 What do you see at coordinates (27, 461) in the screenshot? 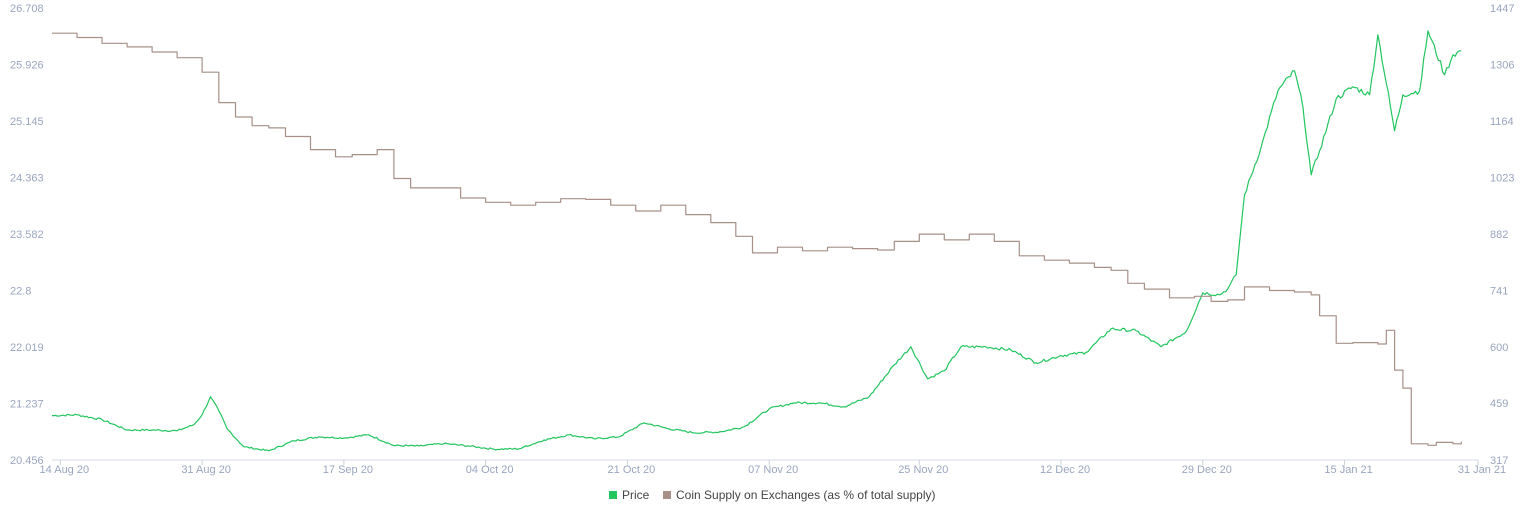
I see `left-tick-label: 20.456` at bounding box center [27, 461].